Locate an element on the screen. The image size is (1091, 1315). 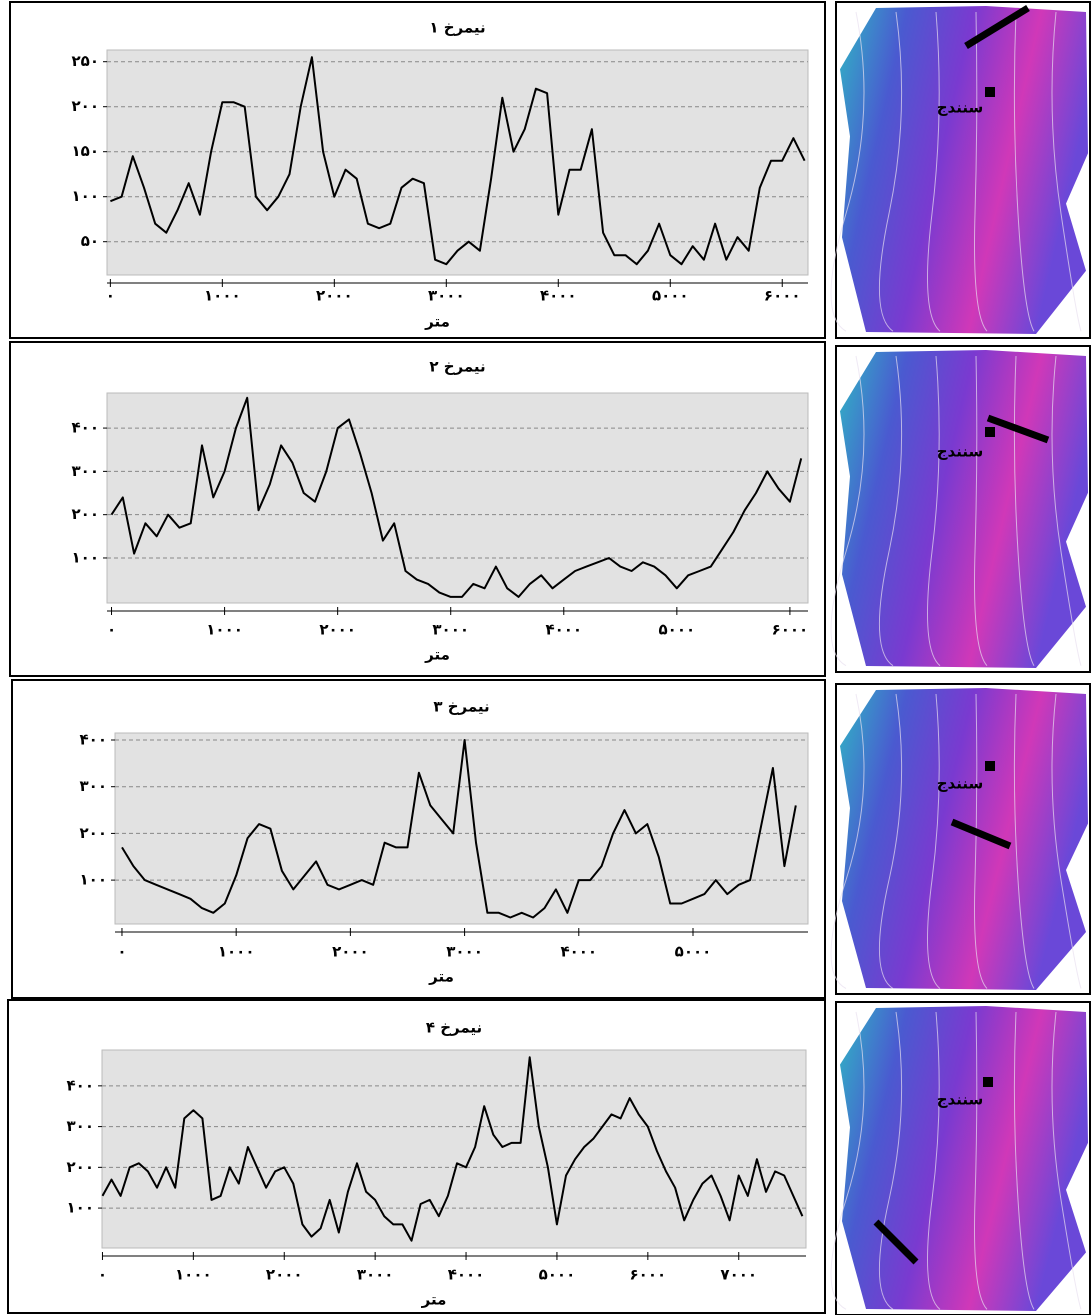
y-tick-label: ۵۰ is located at coordinates (90, 241).